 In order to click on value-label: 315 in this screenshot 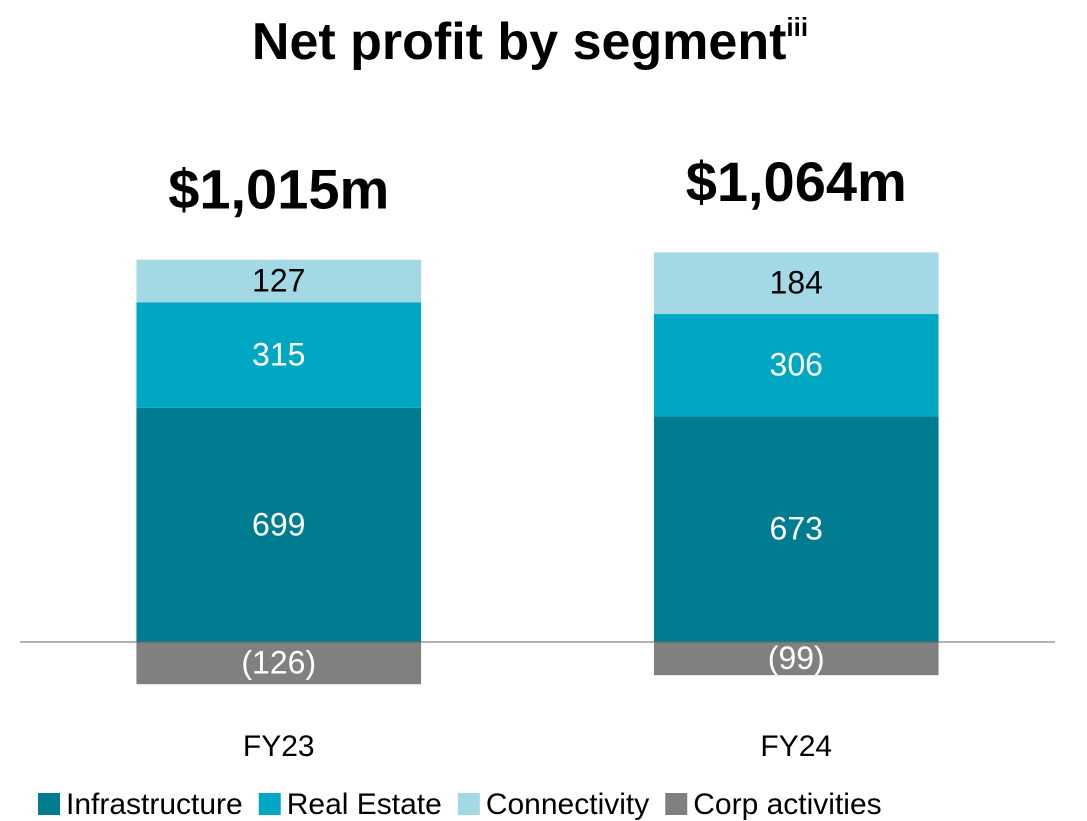, I will do `click(278, 355)`.